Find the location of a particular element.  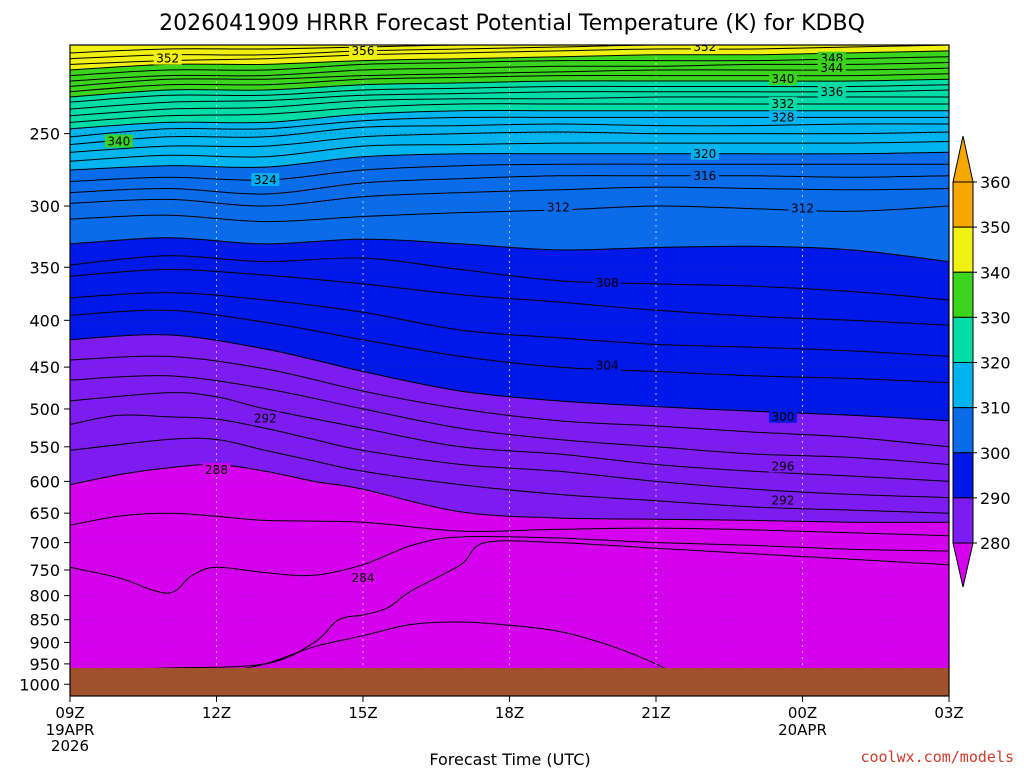

contour-label-308: 308 is located at coordinates (607, 283).